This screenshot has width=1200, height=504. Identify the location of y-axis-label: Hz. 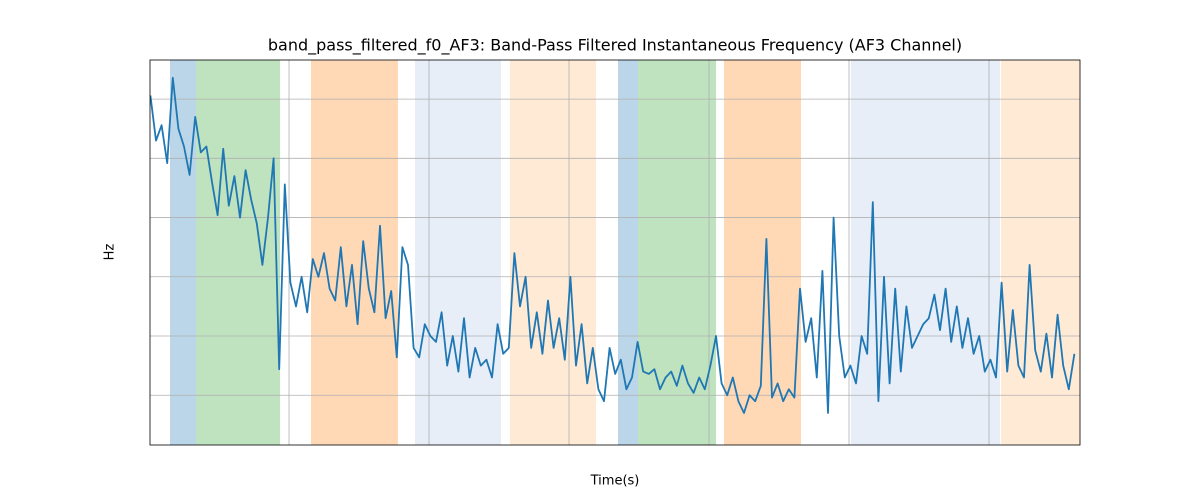
(110, 252).